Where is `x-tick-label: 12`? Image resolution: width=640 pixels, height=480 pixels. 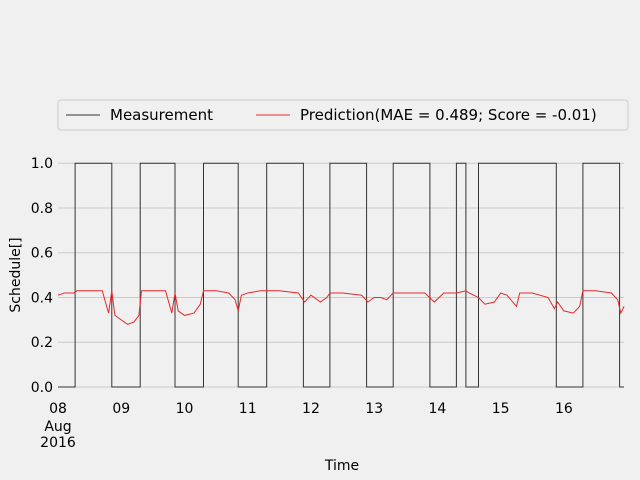 x-tick-label: 12 is located at coordinates (311, 409).